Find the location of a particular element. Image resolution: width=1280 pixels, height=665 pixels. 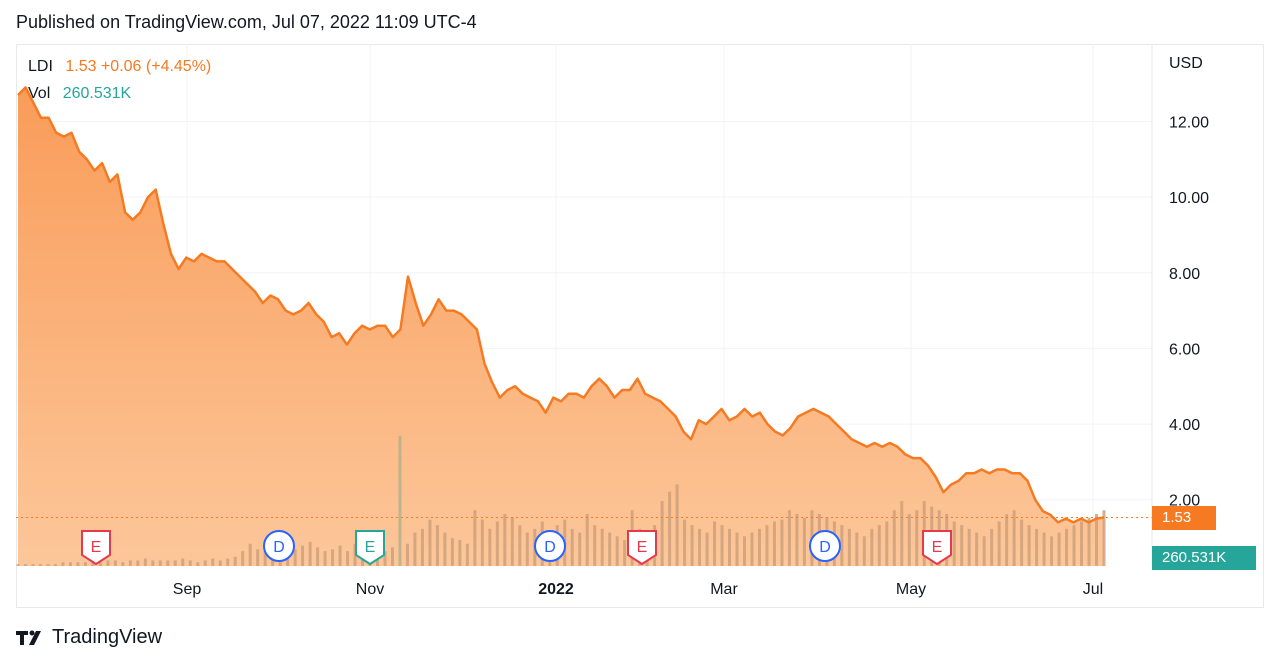

x-tick-label: May is located at coordinates (911, 589).